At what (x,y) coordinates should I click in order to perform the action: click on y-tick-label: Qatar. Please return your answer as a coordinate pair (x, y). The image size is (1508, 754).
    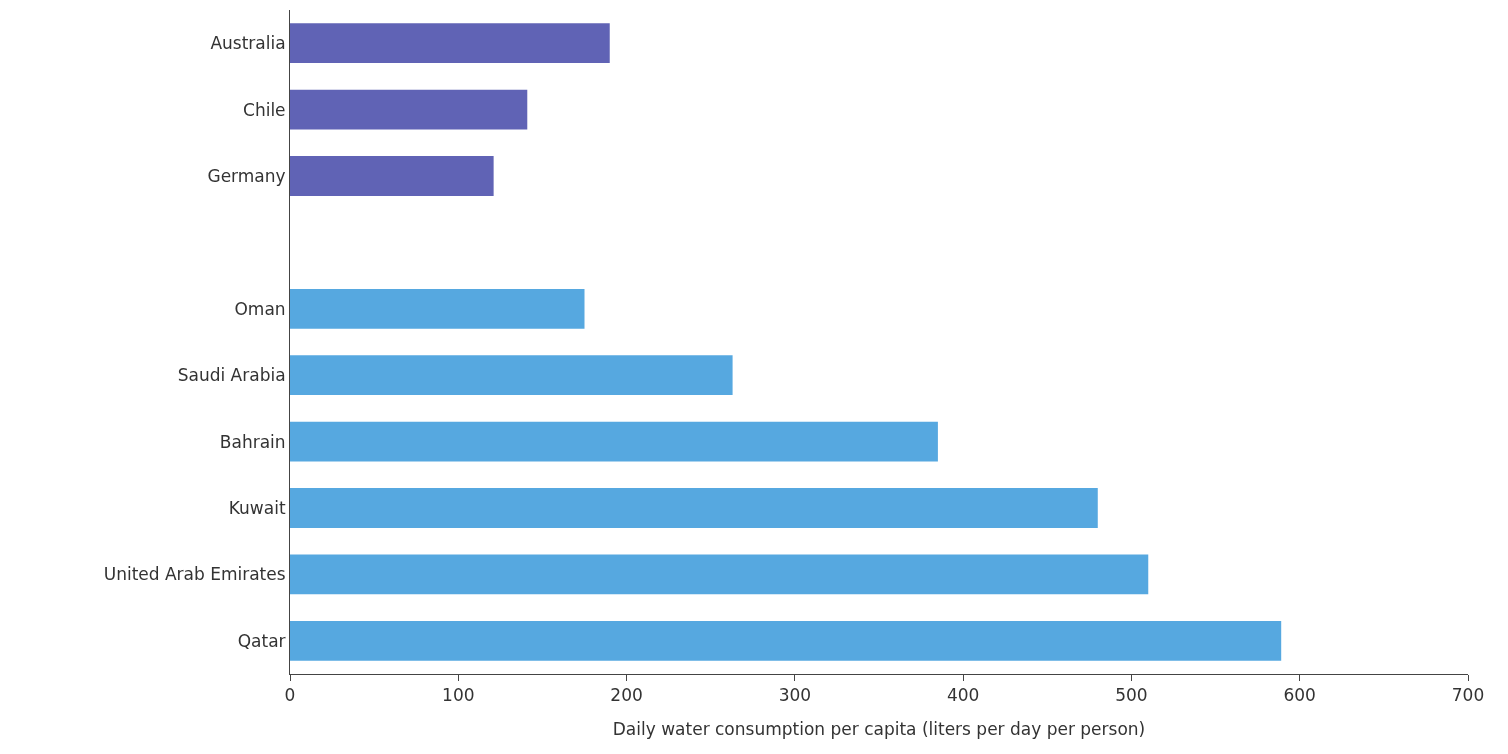
    Looking at the image, I should click on (261, 640).